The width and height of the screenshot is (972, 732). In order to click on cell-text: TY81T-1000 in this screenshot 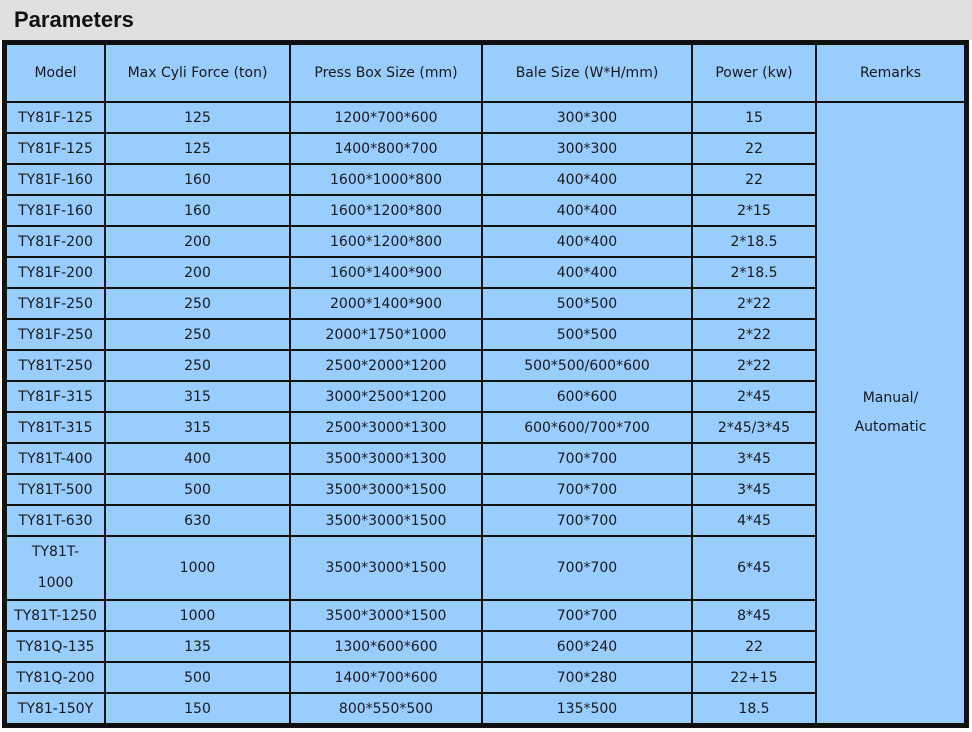, I will do `click(55, 567)`.